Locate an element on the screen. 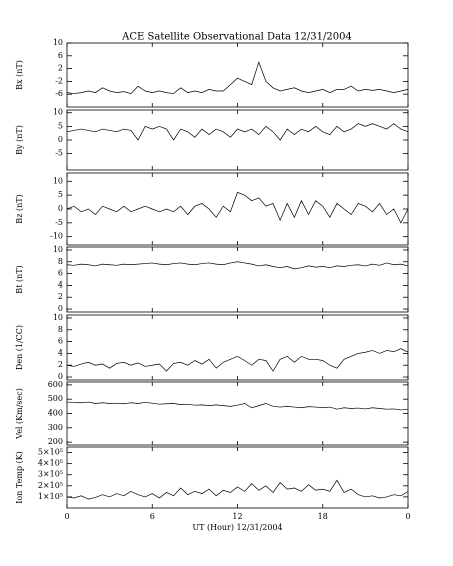 The image size is (453, 566). y-tick-label: 3×10⁵ is located at coordinates (50, 474).